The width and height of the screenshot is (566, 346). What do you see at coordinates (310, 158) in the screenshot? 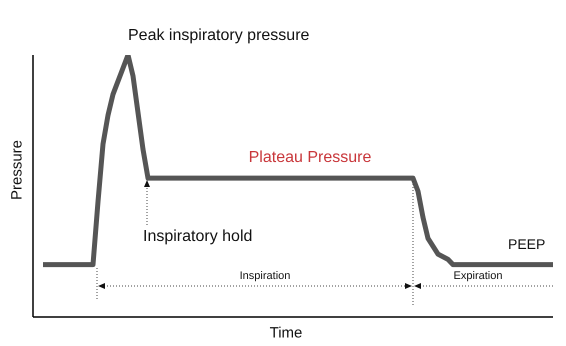
I see `annotation: Plateau Pressure` at bounding box center [310, 158].